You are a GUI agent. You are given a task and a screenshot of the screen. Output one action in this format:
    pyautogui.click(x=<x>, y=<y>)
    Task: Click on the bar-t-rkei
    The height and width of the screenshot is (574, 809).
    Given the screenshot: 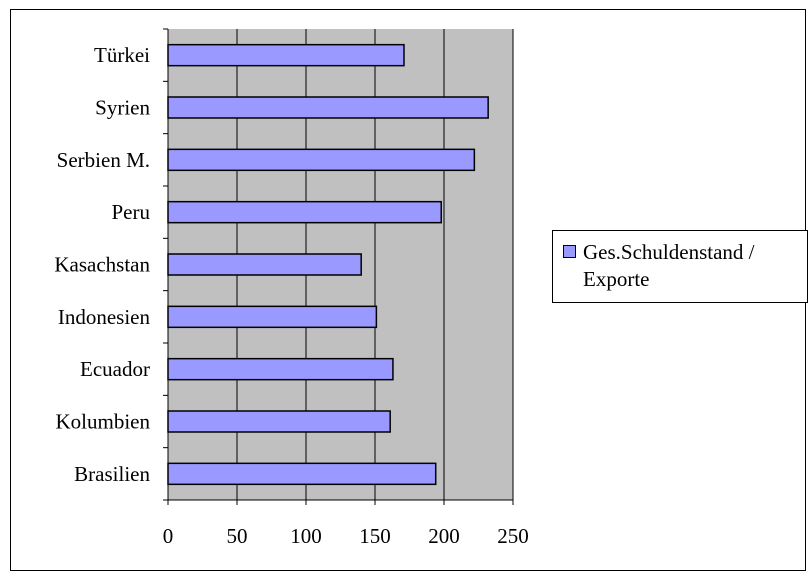 What is the action you would take?
    pyautogui.click(x=286, y=55)
    